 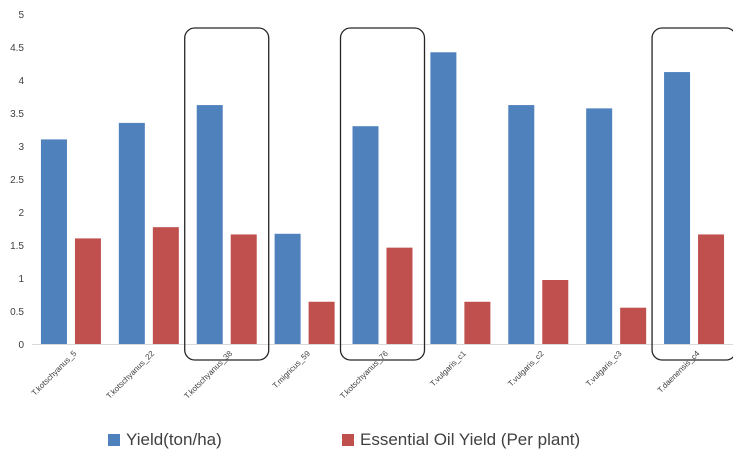 I want to click on x-tick-label: T.vulgaris_c3, so click(x=604, y=369).